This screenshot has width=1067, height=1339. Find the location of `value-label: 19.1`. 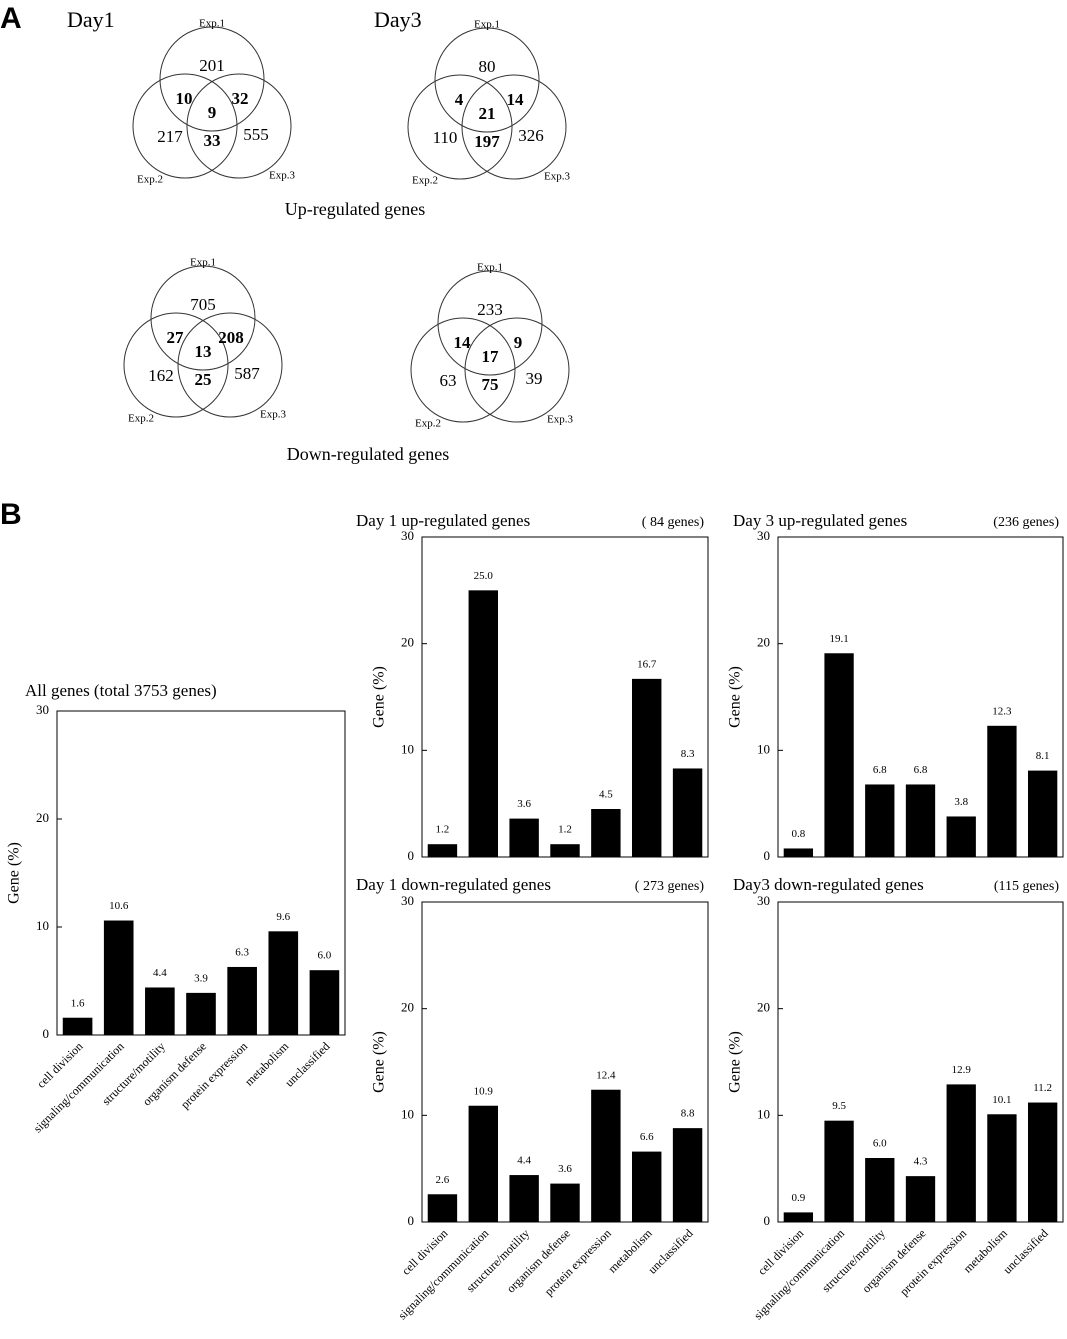

value-label: 19.1 is located at coordinates (838, 639).